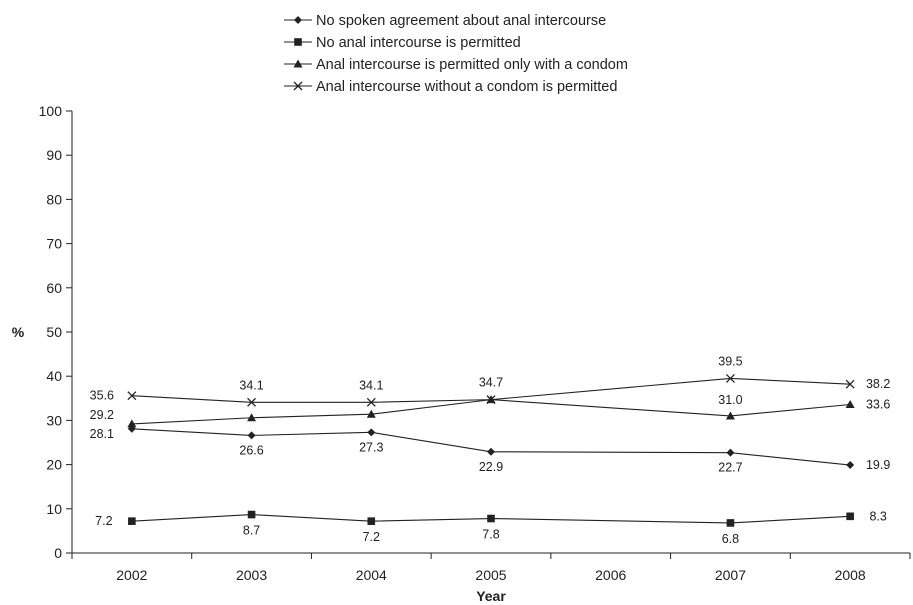 Image resolution: width=913 pixels, height=605 pixels. I want to click on x-tick-label: 2007, so click(730, 575).